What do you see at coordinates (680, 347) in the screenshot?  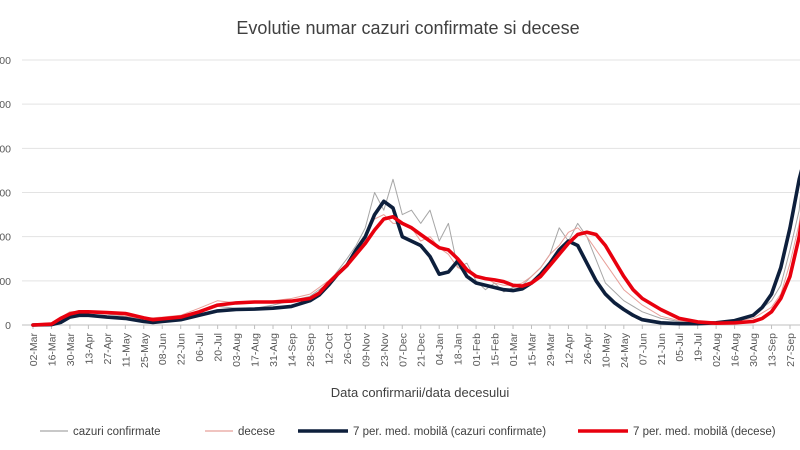 I see `x-tick-label: 05-Jul` at bounding box center [680, 347].